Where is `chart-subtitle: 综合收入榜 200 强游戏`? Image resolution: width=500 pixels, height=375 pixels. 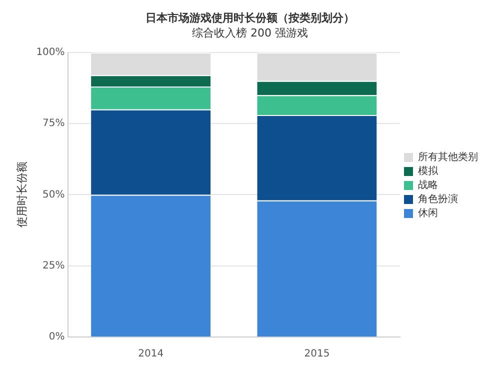 chart-subtitle: 综合收入榜 200 强游戏 is located at coordinates (250, 33).